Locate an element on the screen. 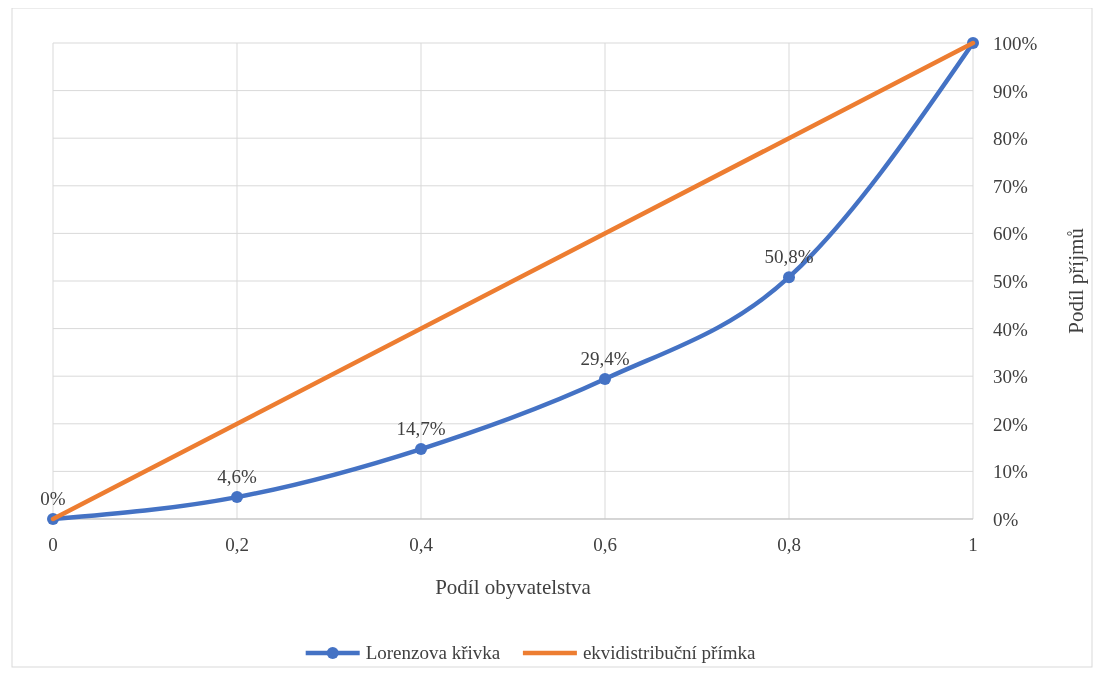 This screenshot has height=676, width=1101. y-tick-label: 40% is located at coordinates (1010, 329).